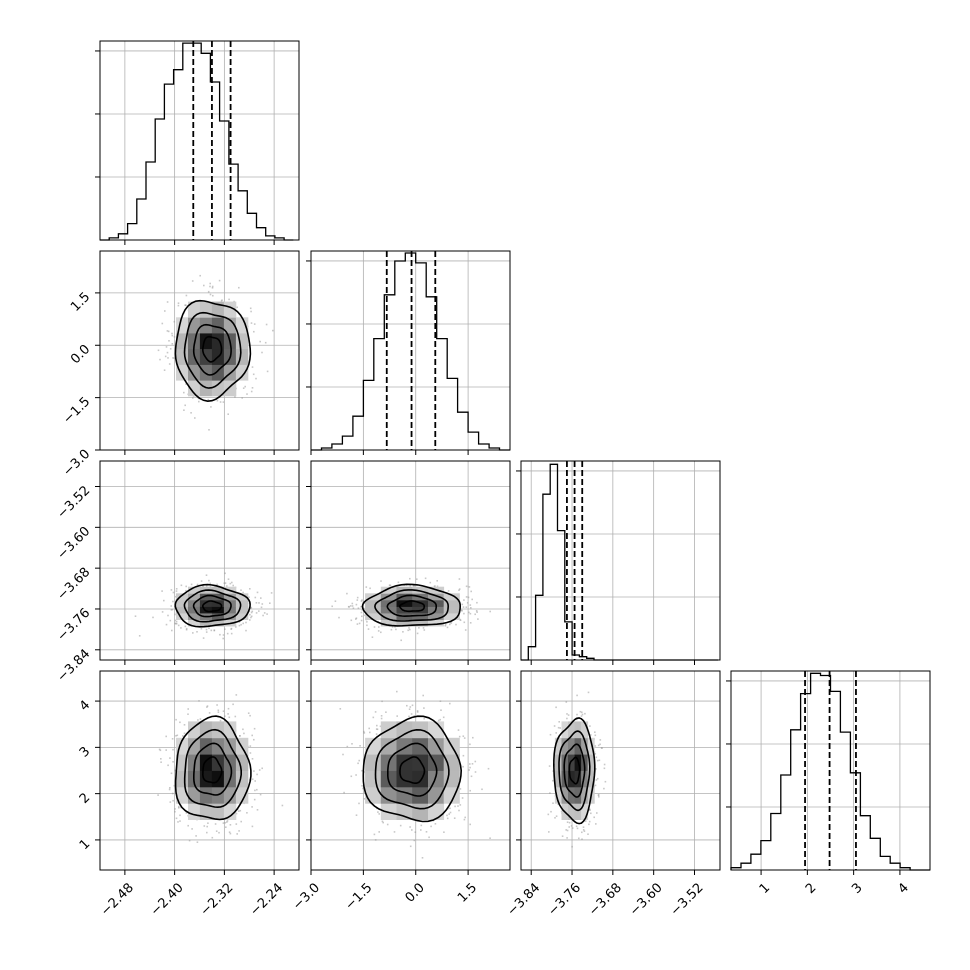 The width and height of the screenshot is (970, 970). What do you see at coordinates (523, 899) in the screenshot?
I see `x-tick-label: −3.84` at bounding box center [523, 899].